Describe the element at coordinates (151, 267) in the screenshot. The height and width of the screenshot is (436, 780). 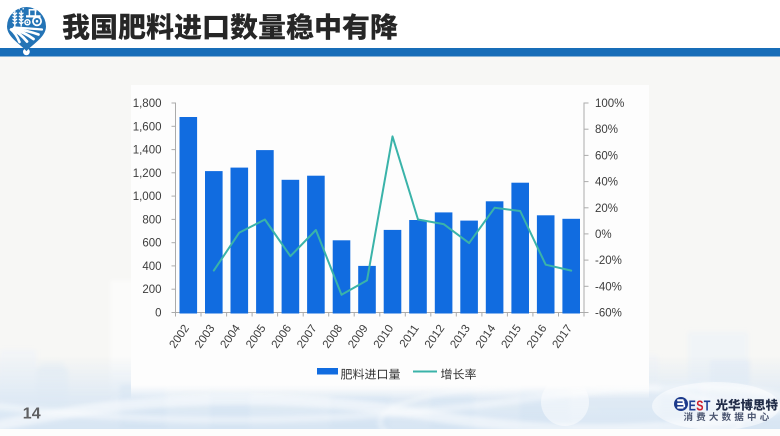
I see `svg-text: 400` at that location.